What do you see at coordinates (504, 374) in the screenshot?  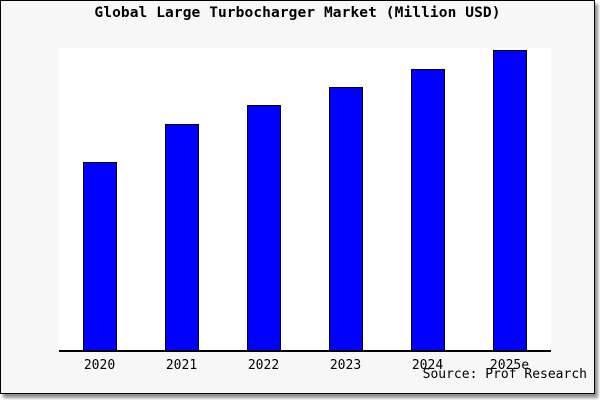 I see `source-caption: Source: Prof Research` at bounding box center [504, 374].